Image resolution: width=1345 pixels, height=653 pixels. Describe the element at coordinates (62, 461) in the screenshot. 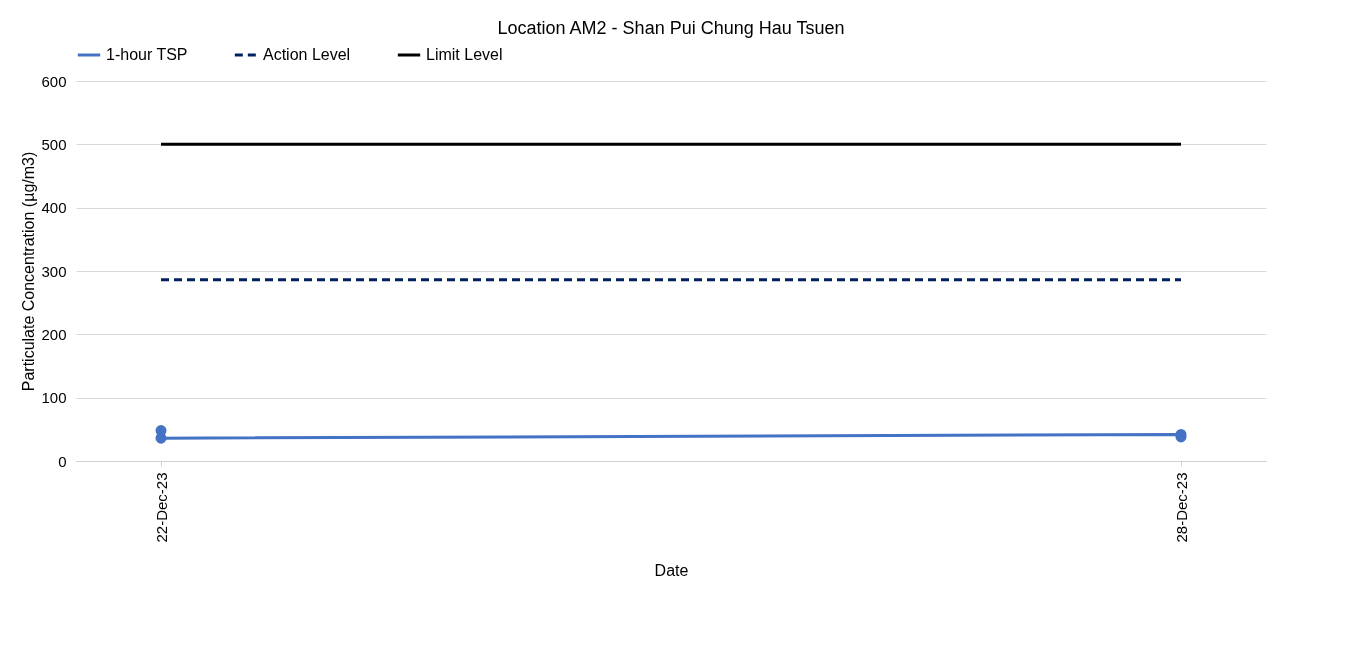

I see `y-tick-label: 0` at that location.